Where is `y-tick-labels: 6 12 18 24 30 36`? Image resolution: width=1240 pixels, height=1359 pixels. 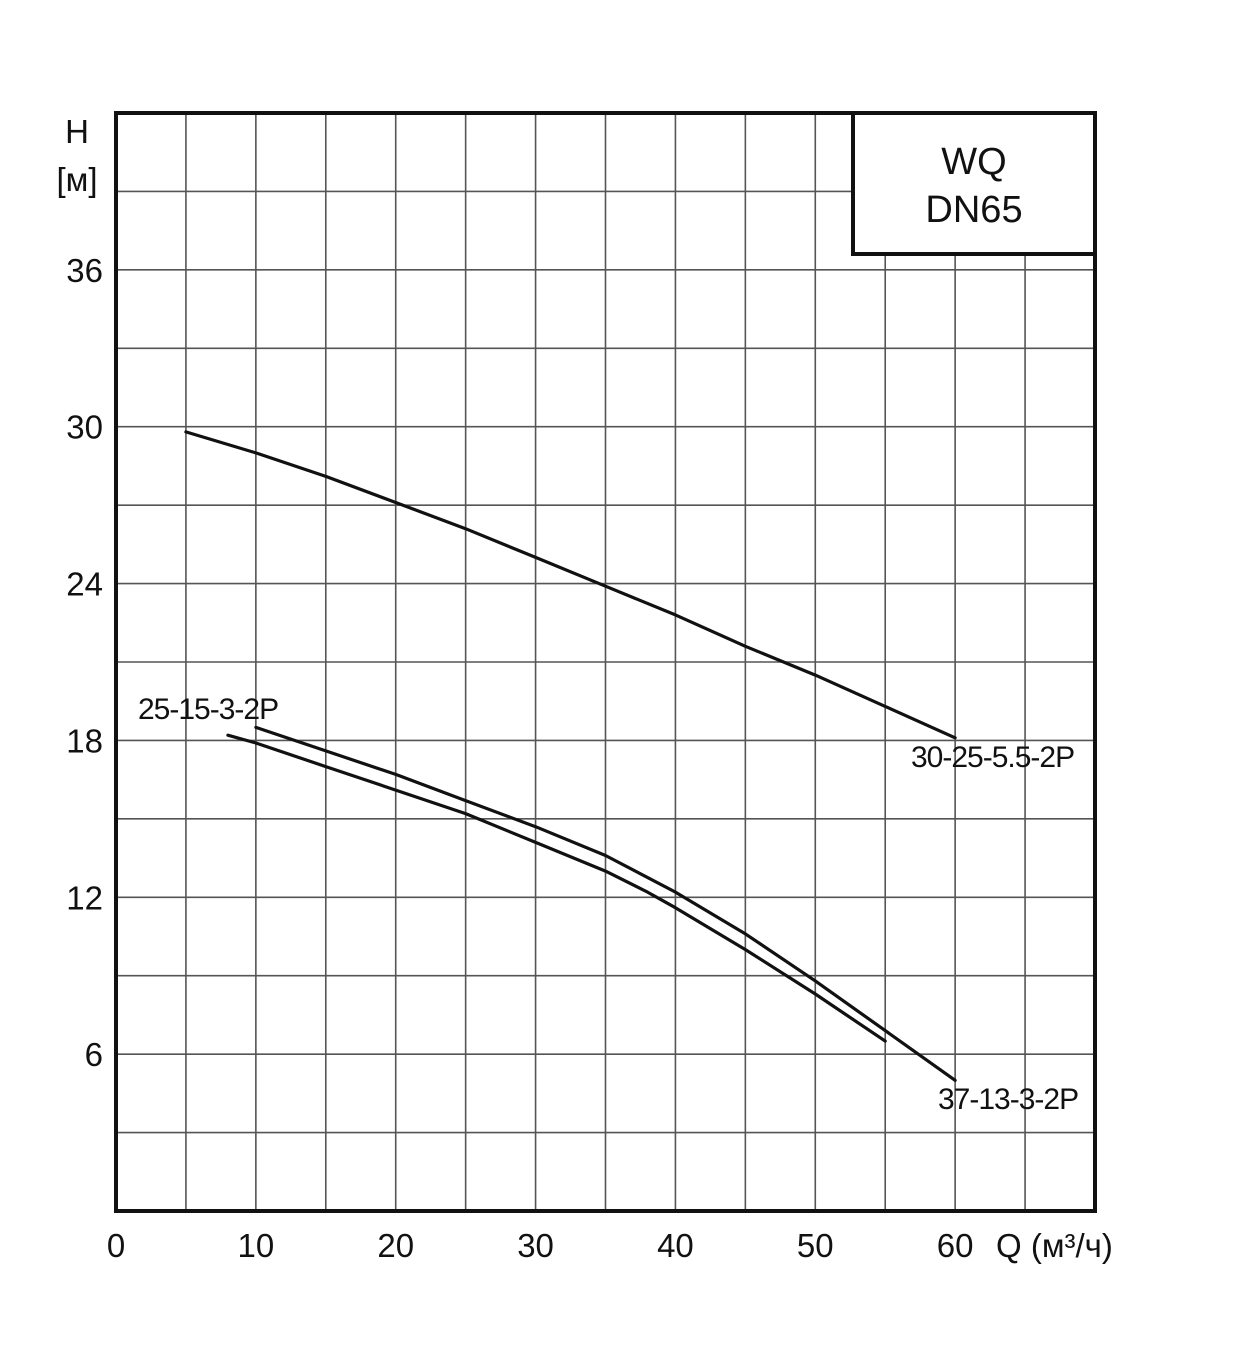 y-tick-labels: 6 12 18 24 30 36 is located at coordinates (84, 662).